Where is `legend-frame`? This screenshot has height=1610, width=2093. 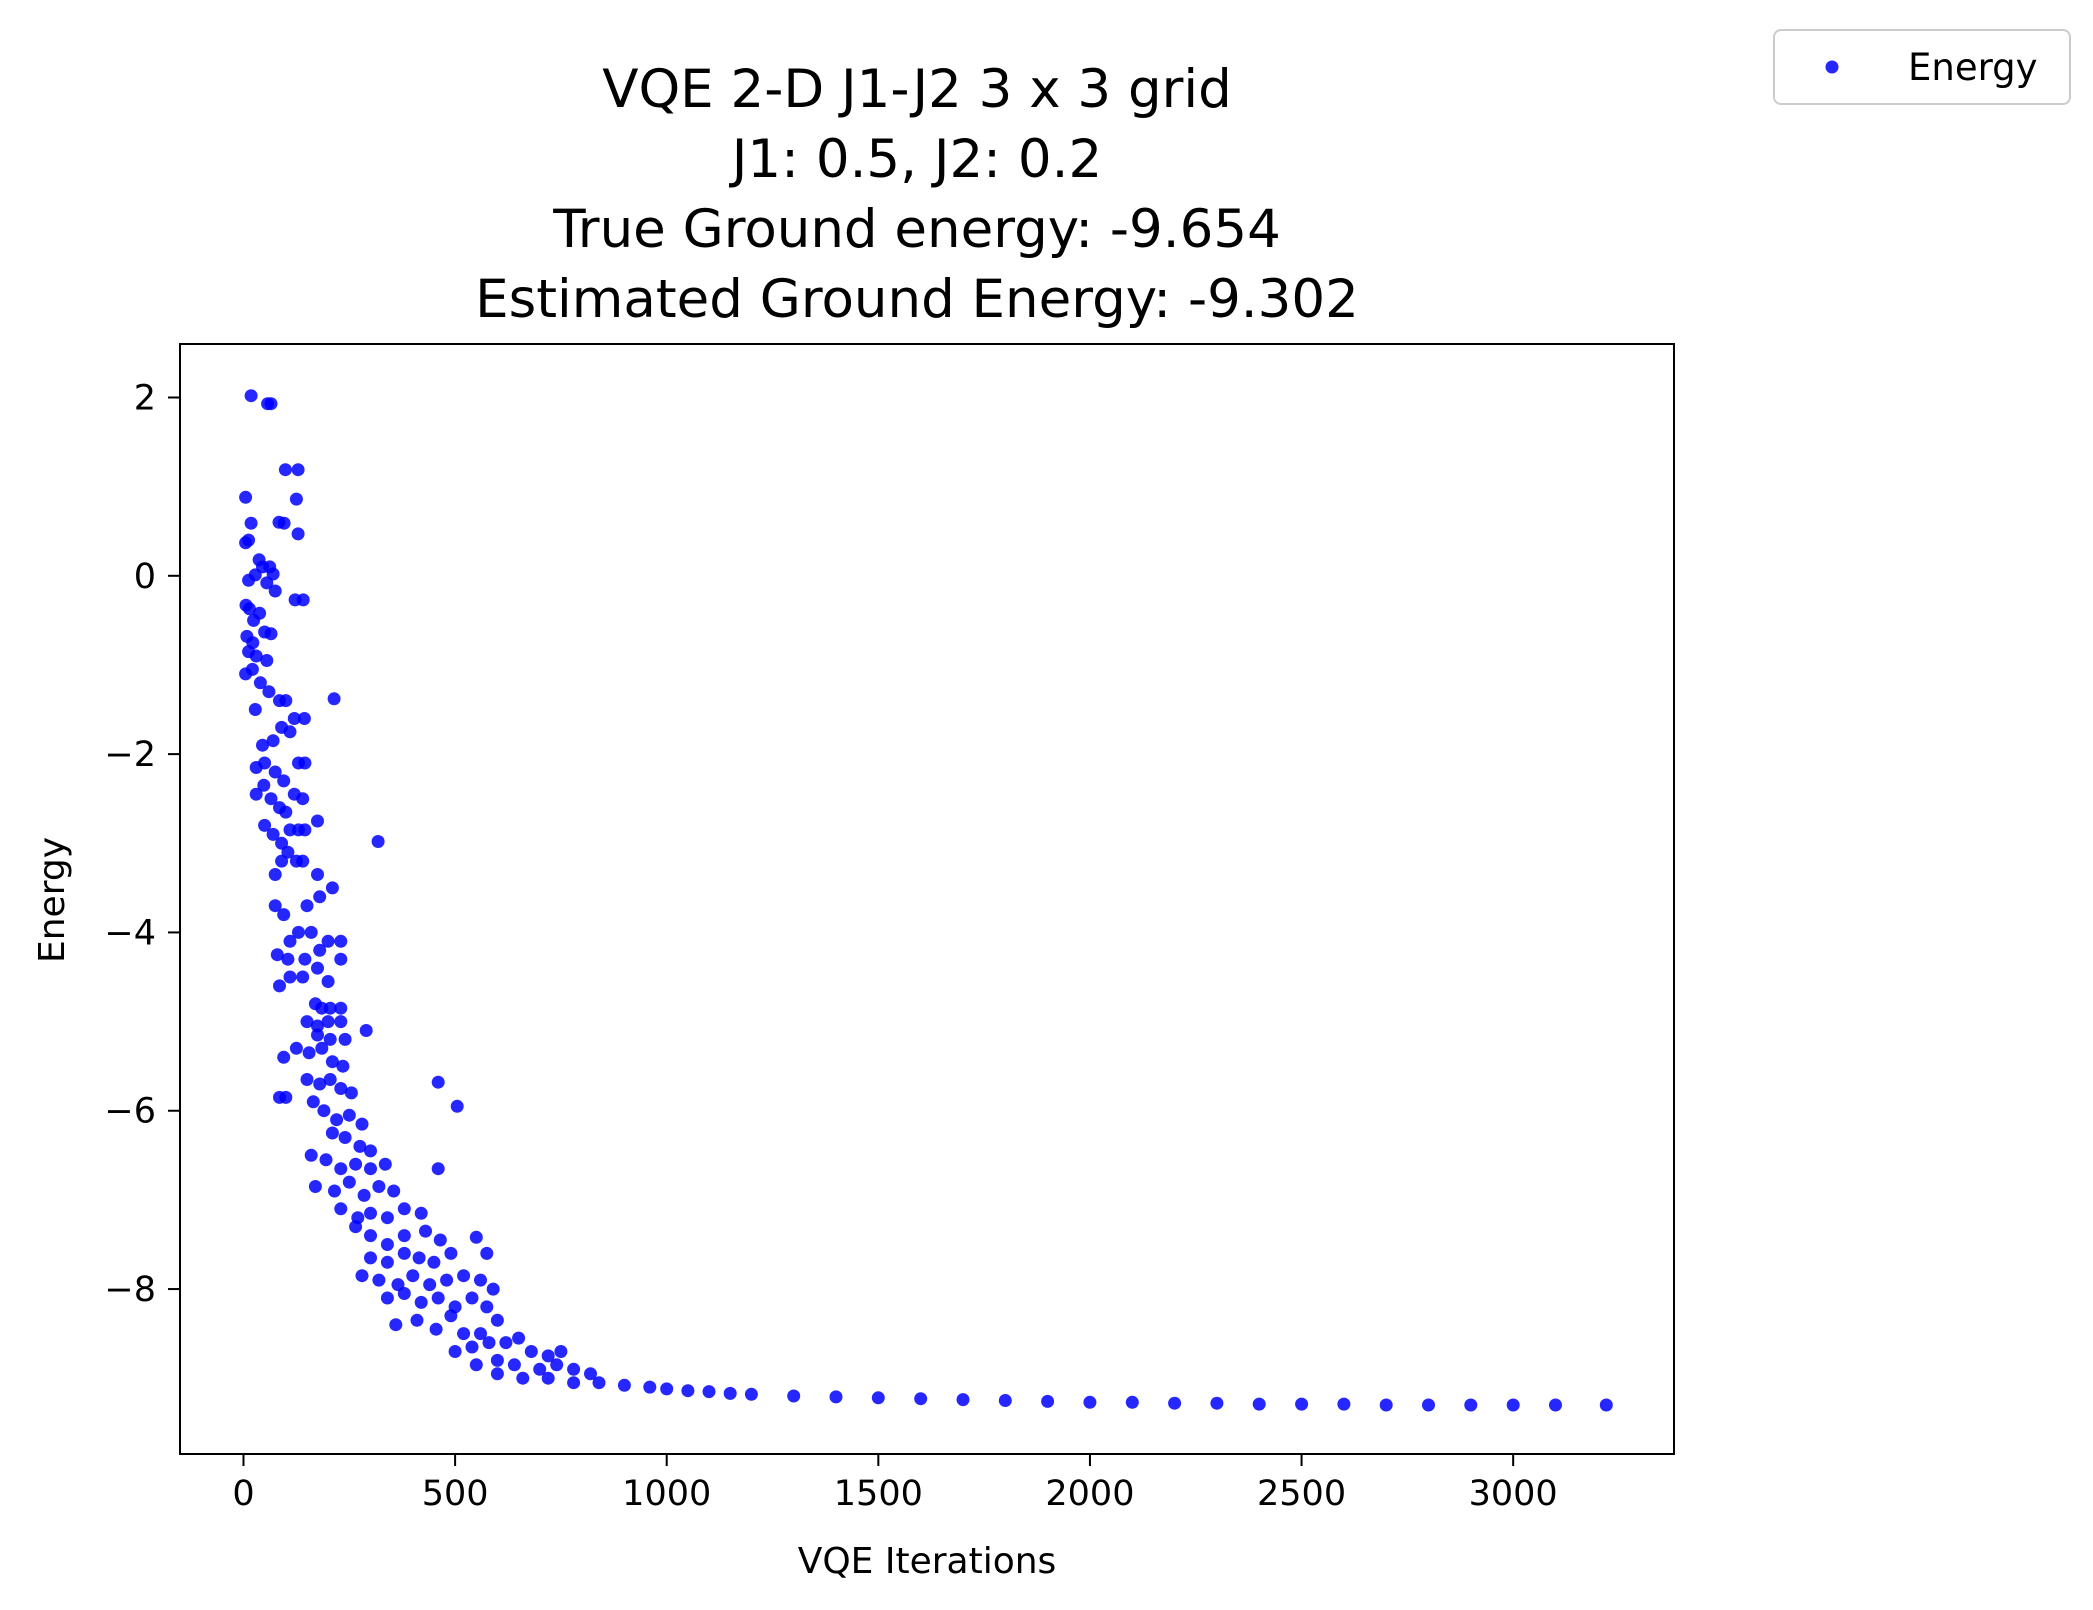
legend-frame is located at coordinates (1922, 67).